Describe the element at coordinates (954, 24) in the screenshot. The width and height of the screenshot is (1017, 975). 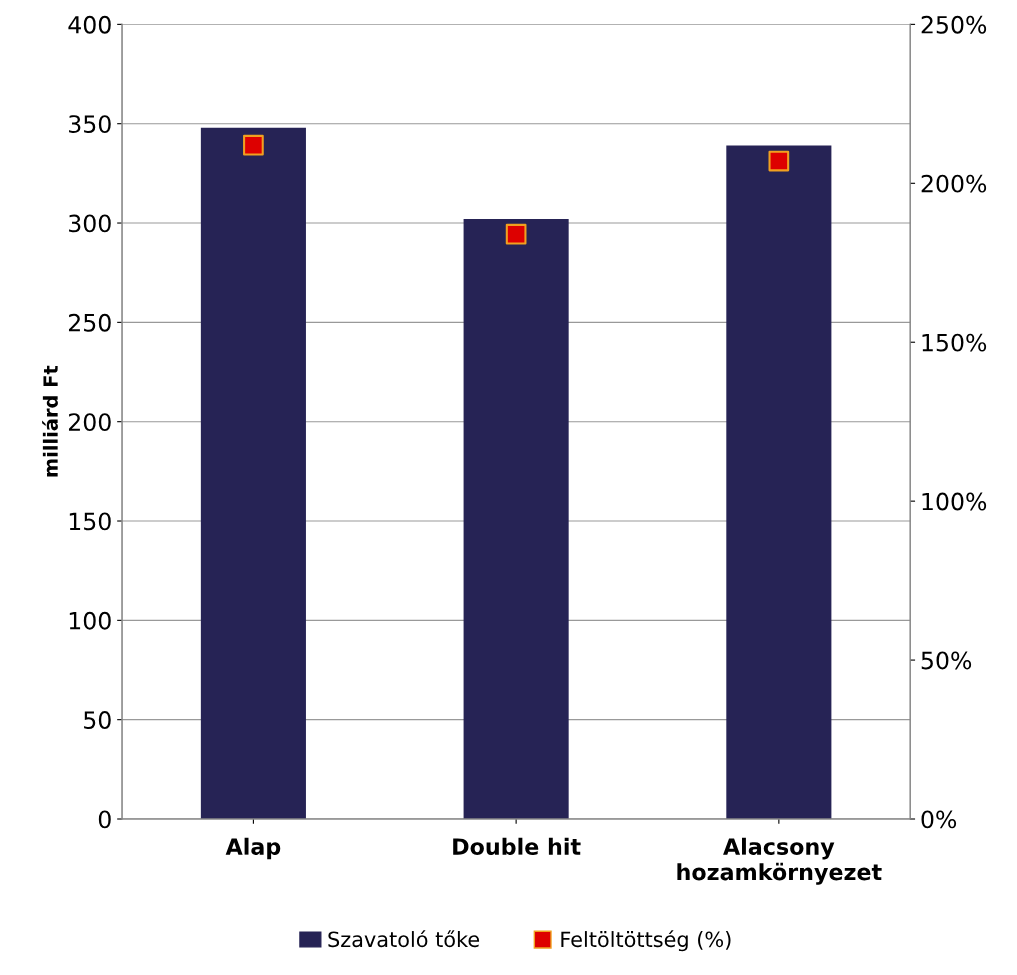
I see `y2-tick-label: 250%` at that location.